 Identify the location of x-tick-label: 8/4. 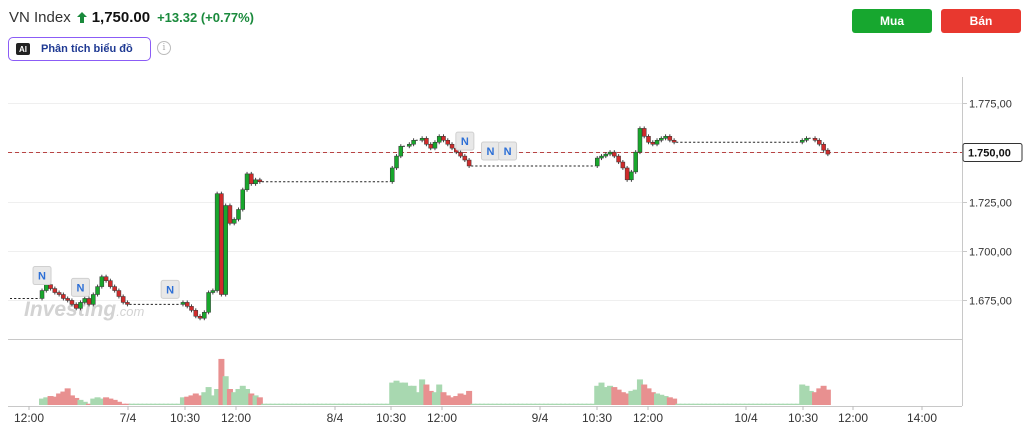
(335, 418).